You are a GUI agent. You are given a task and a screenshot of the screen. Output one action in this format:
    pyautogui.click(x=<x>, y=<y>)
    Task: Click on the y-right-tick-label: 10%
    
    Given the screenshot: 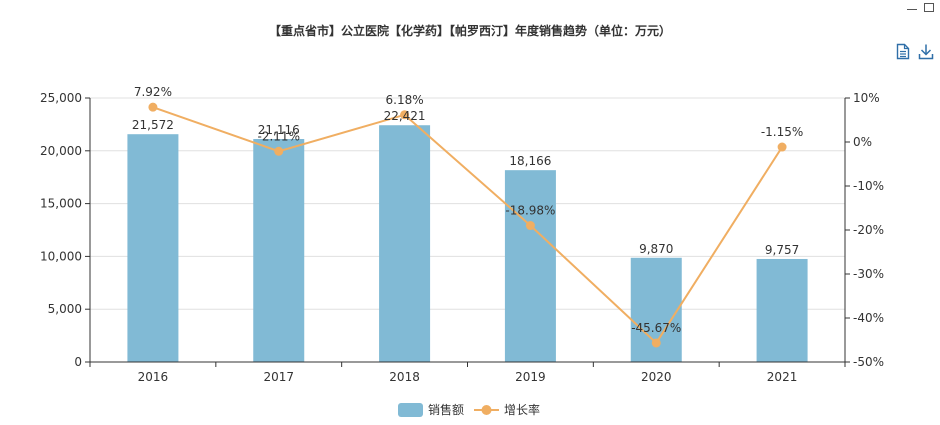 What is the action you would take?
    pyautogui.click(x=866, y=98)
    